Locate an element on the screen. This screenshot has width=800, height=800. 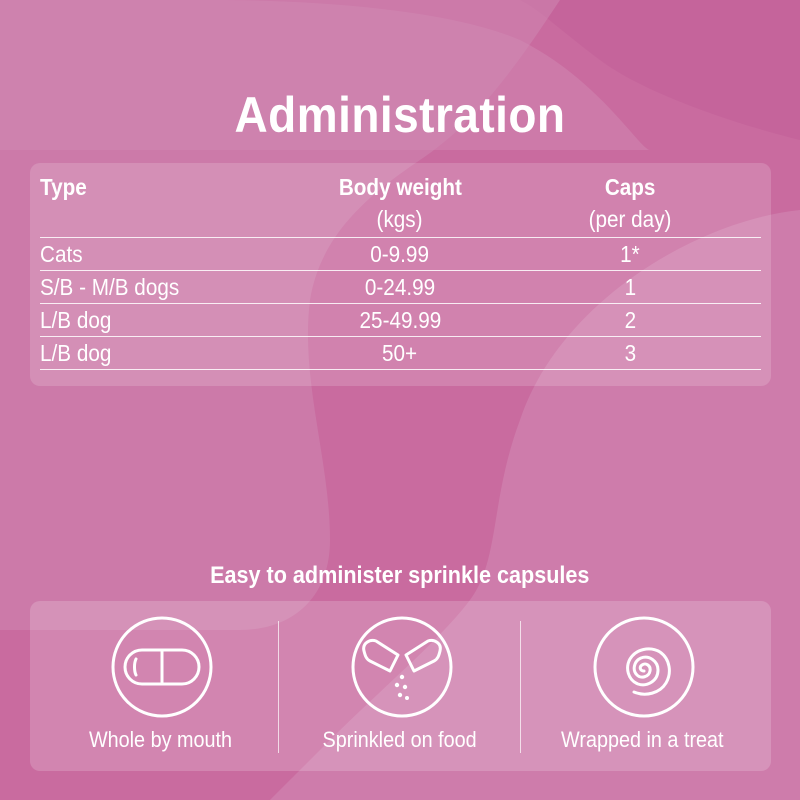
row-weight: 25-49.99 is located at coordinates (400, 320).